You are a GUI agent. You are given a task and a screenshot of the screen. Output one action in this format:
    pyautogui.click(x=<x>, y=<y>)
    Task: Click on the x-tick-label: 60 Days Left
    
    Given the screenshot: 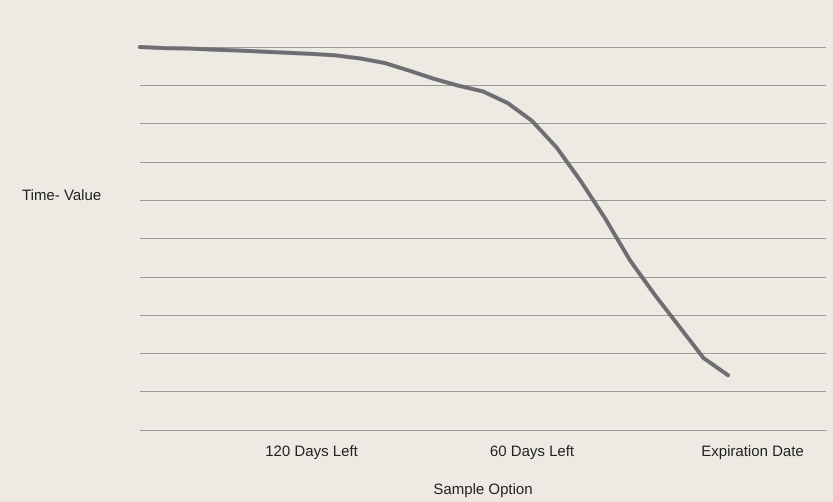 What is the action you would take?
    pyautogui.click(x=532, y=451)
    